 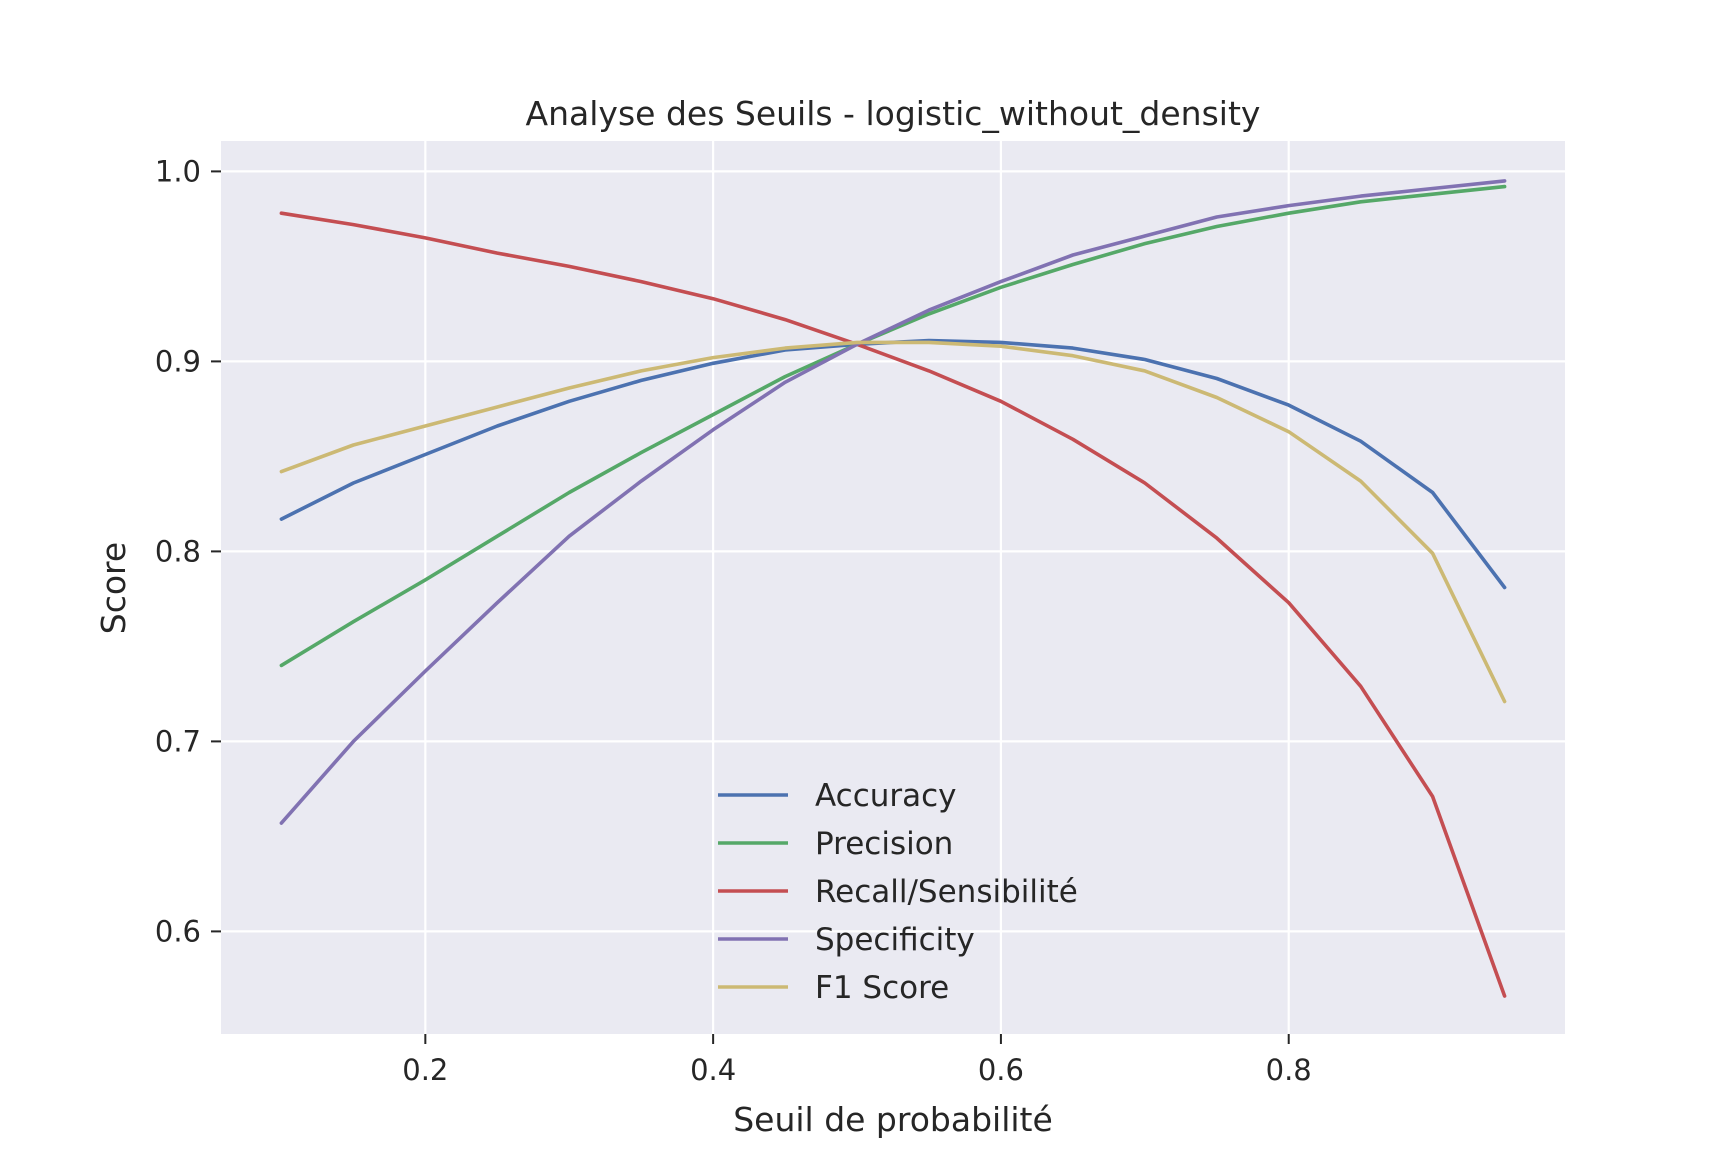 I want to click on legend-label: Accuracy, so click(x=886, y=796).